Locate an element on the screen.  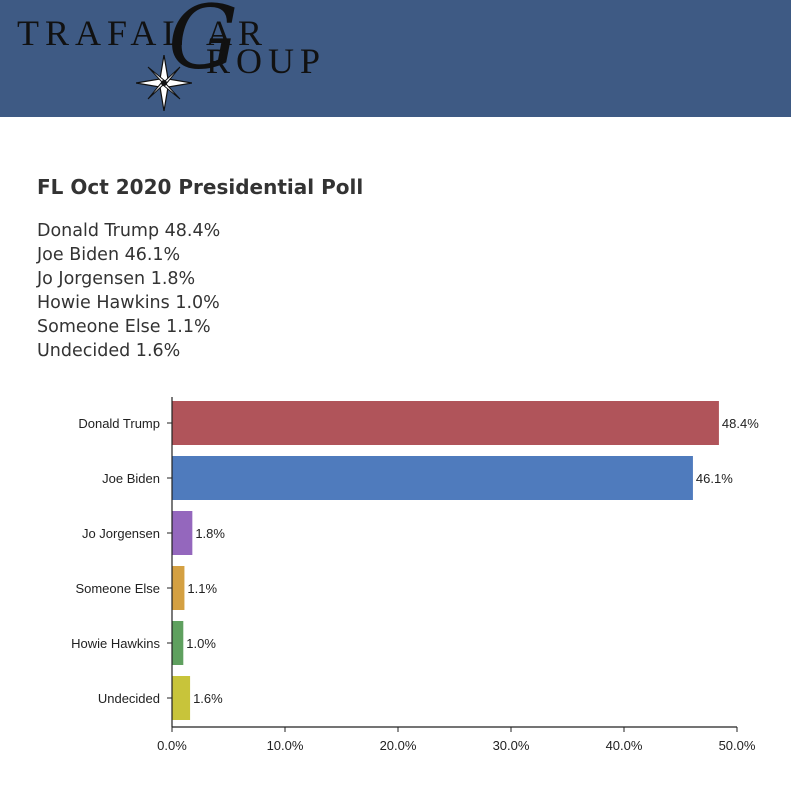
data-label: 1.0% is located at coordinates (201, 643).